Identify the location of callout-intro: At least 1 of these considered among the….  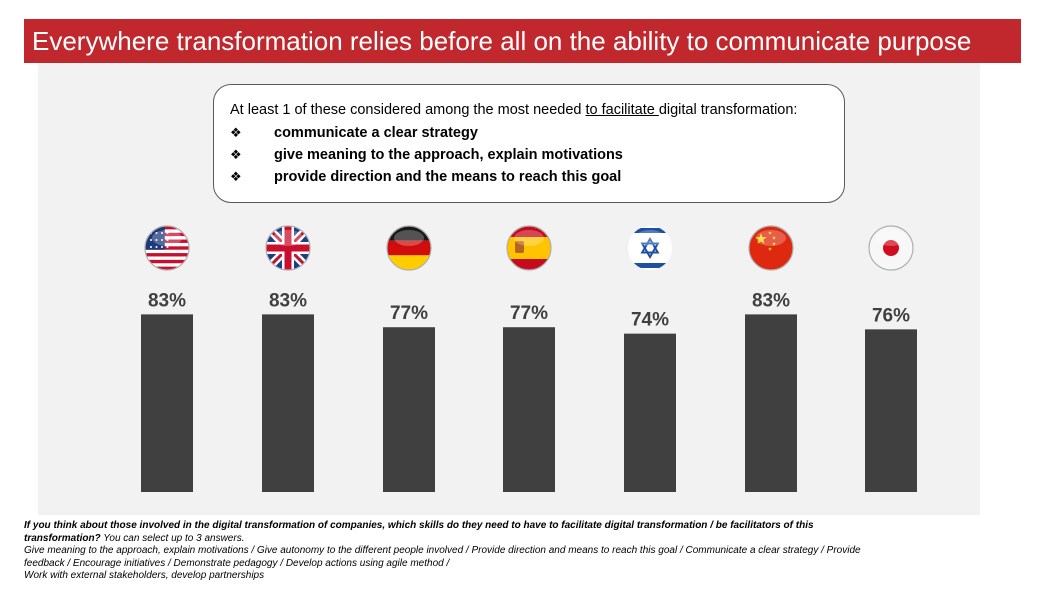
(530, 110).